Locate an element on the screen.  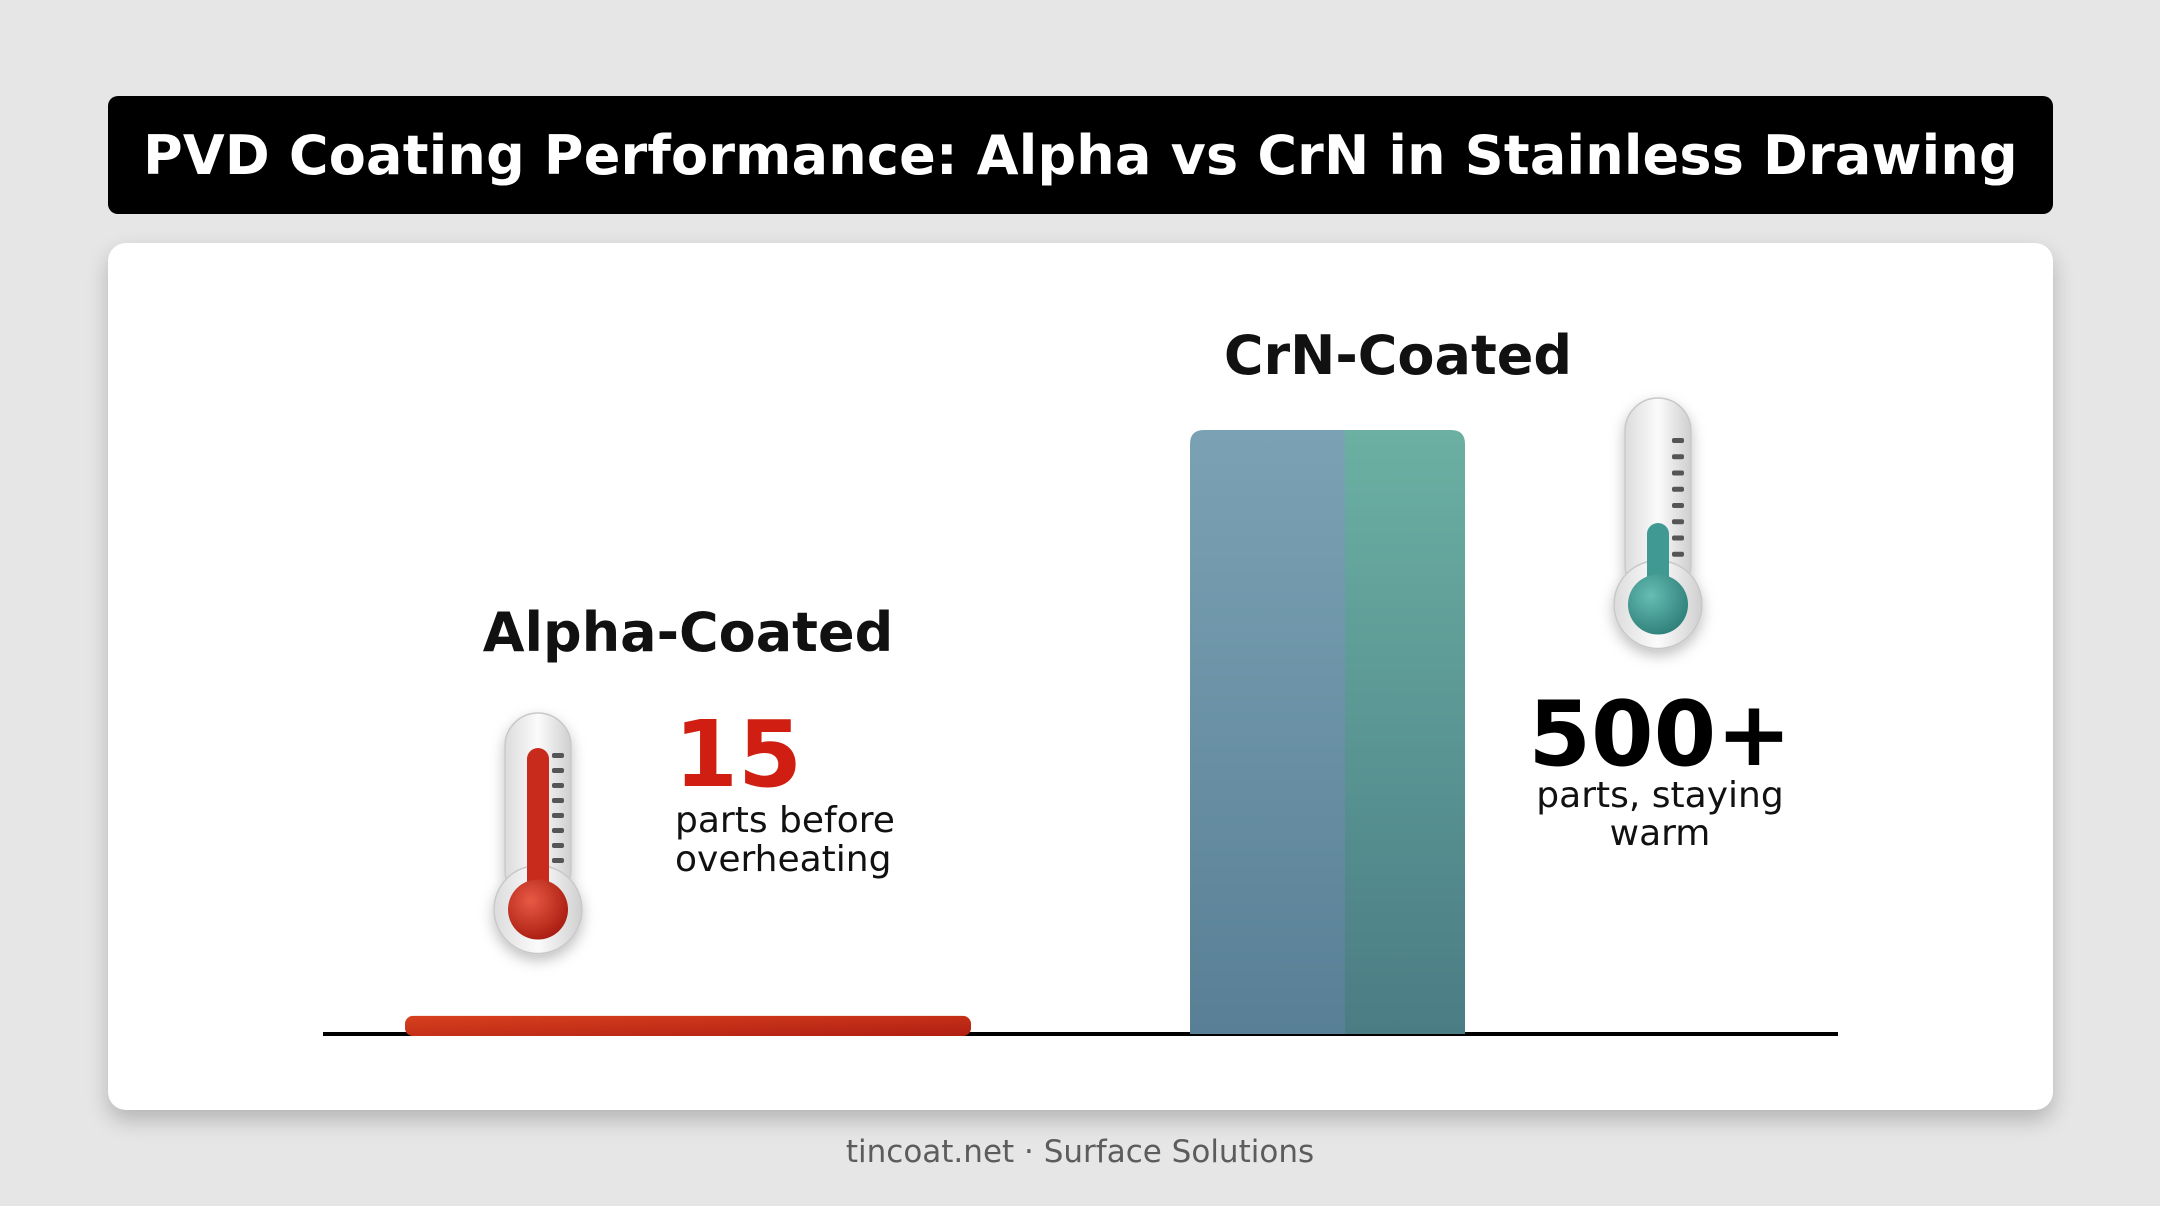
caption-crn-line-1: parts, staying is located at coordinates (1659, 795).